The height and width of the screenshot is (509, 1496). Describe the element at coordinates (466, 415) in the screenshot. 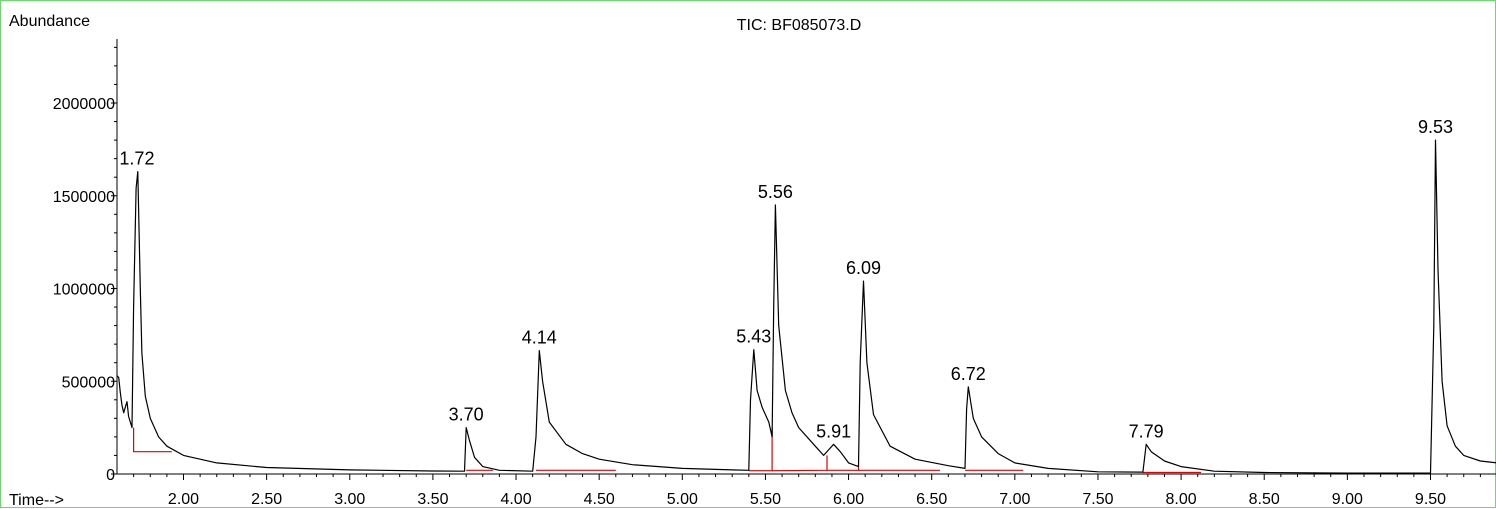

I see `peak-label: 3.70` at that location.